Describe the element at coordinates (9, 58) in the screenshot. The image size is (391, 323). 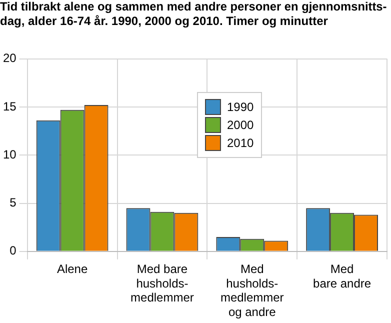
I see `y-tick-label: 20` at that location.